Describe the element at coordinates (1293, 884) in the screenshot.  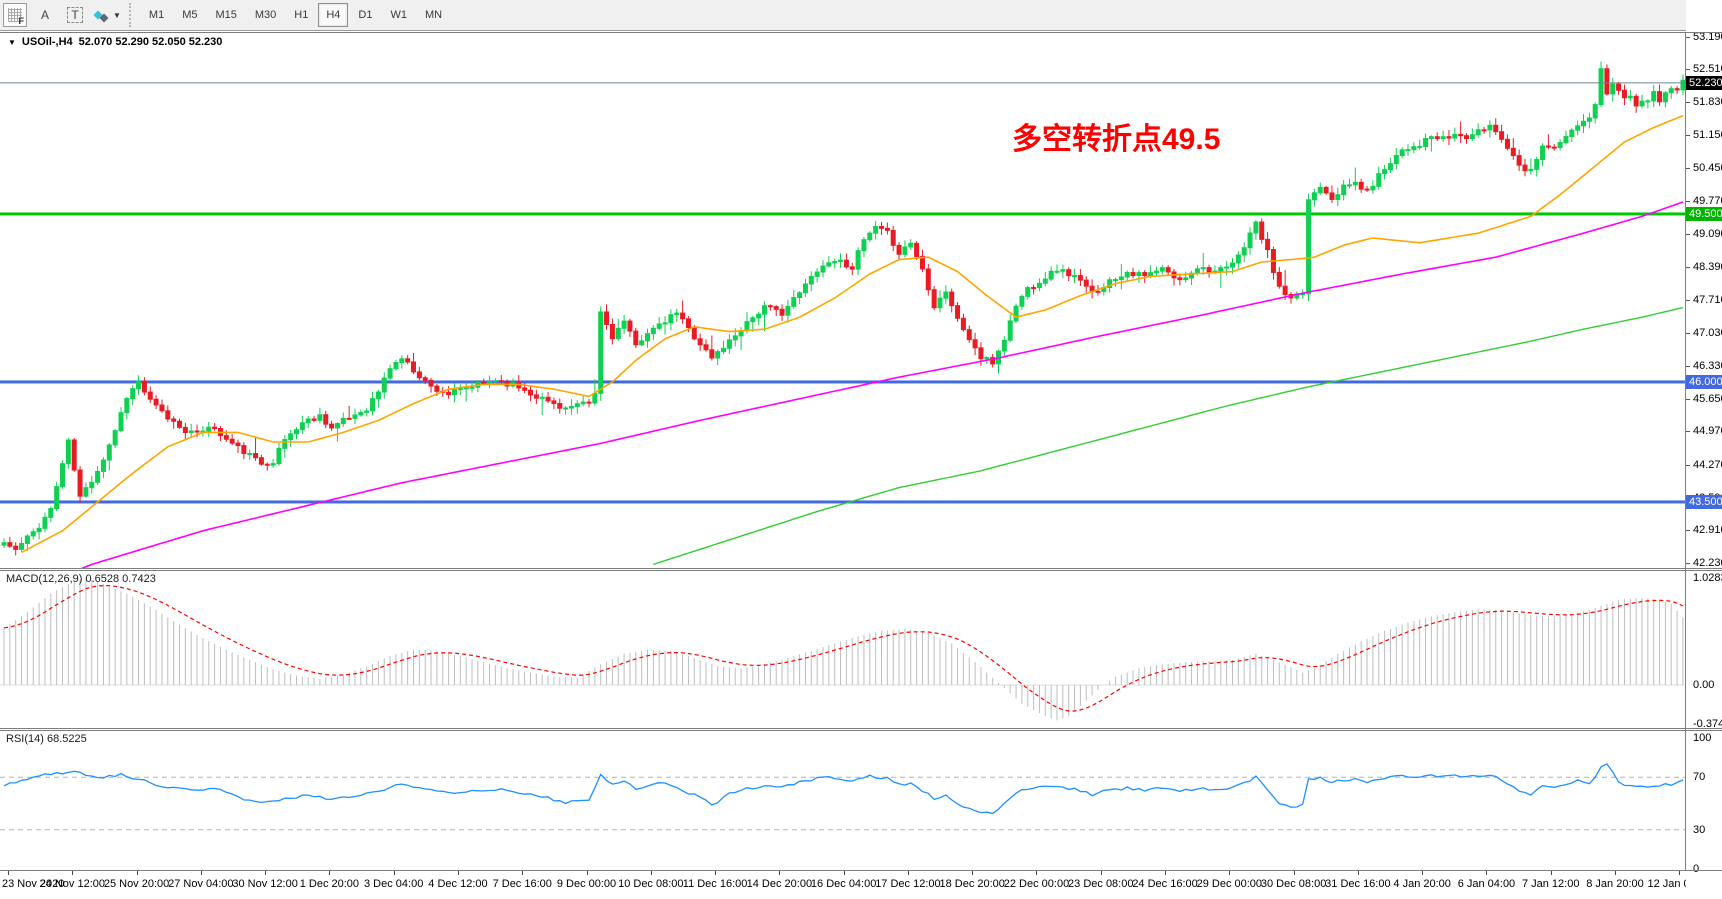
I see `time-tick-label: 30 Dec 08:00` at that location.